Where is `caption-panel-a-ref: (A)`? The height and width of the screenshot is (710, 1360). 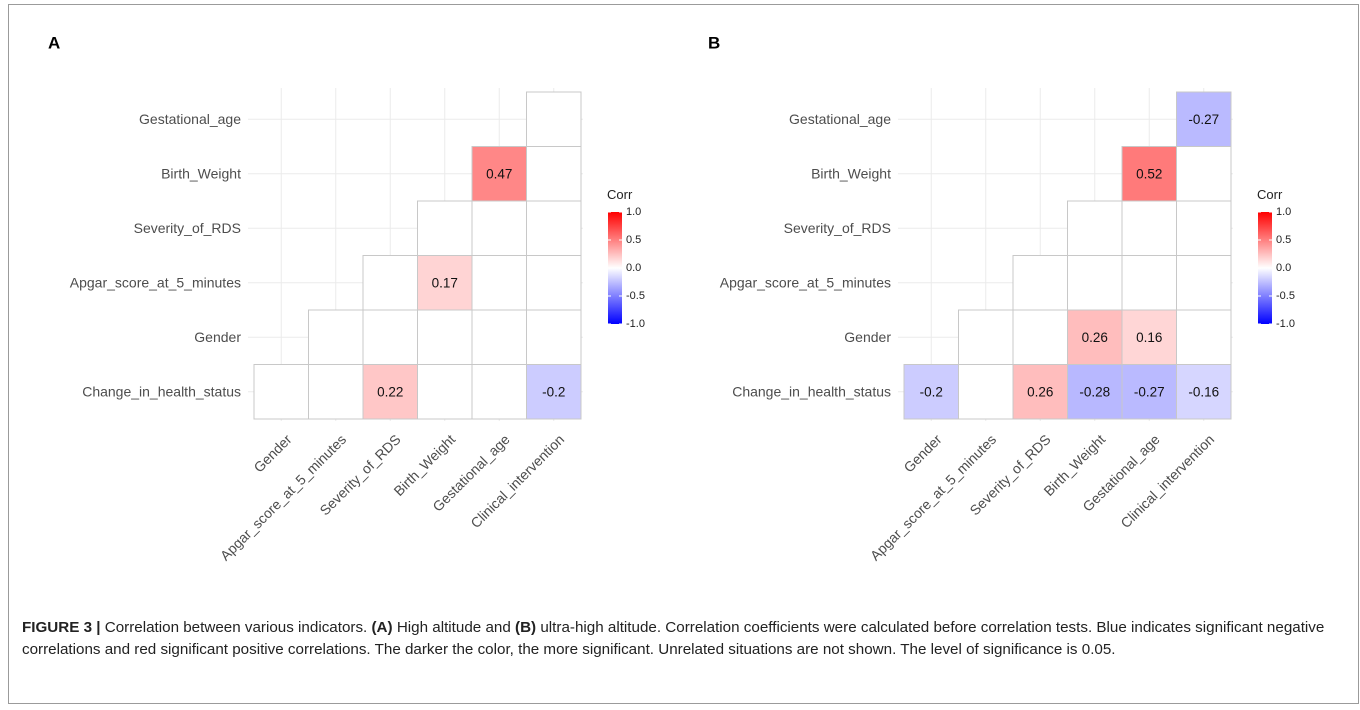
caption-panel-a-ref: (A) is located at coordinates (382, 627).